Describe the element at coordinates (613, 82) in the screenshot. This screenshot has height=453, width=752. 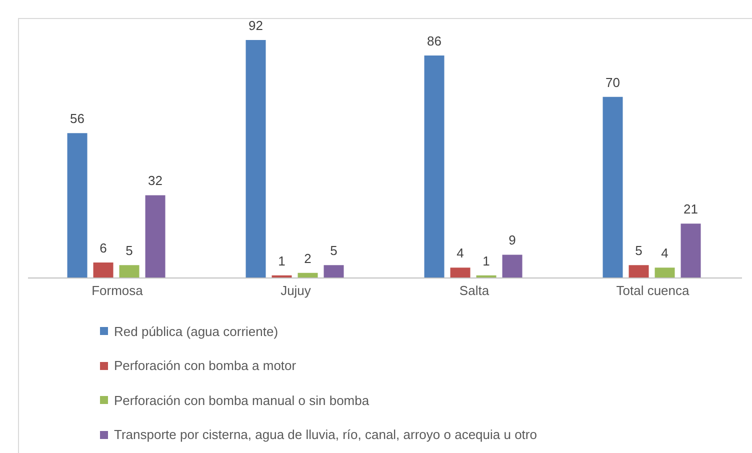
I see `data-label: 70` at that location.